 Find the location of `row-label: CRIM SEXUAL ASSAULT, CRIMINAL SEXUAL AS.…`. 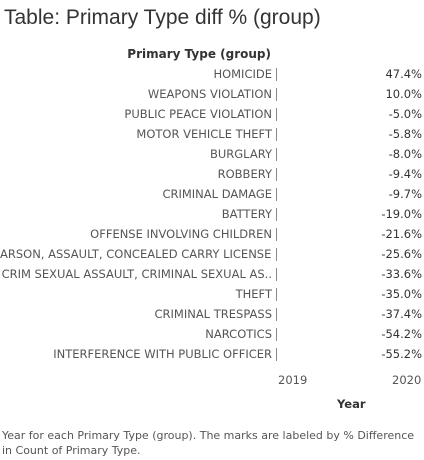

row-label: CRIM SEXUAL ASSAULT, CRIMINAL SEXUAL AS.… is located at coordinates (136, 274).